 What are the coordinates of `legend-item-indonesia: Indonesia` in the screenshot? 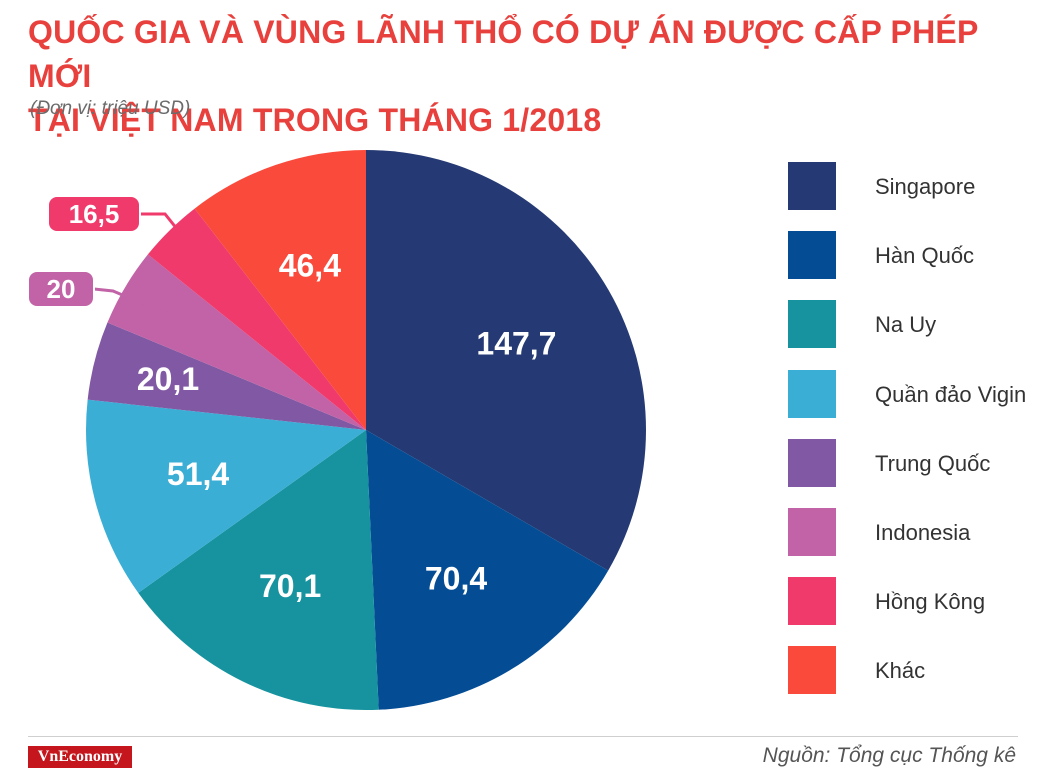 It's located at (907, 542).